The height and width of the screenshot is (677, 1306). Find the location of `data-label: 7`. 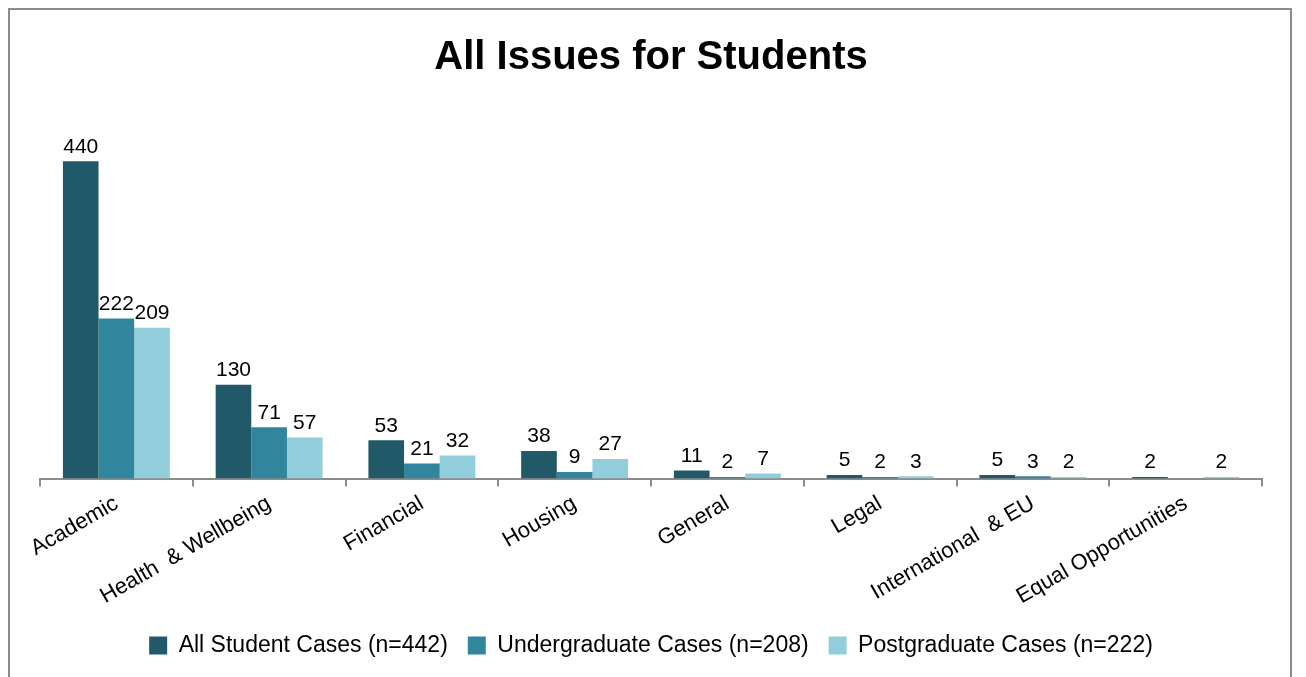

data-label: 7 is located at coordinates (763, 457).